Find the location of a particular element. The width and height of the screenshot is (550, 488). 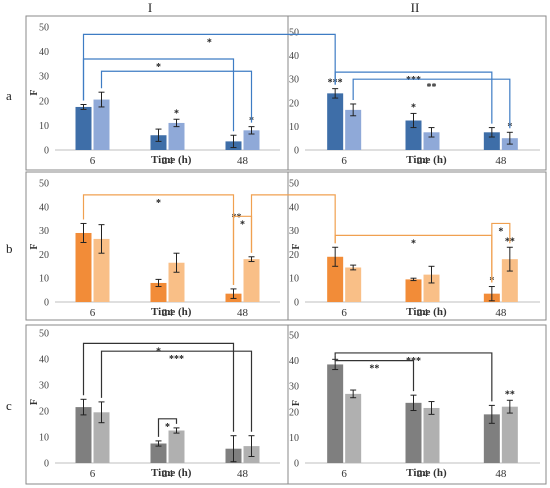

row-label-b: b is located at coordinates (9, 248).